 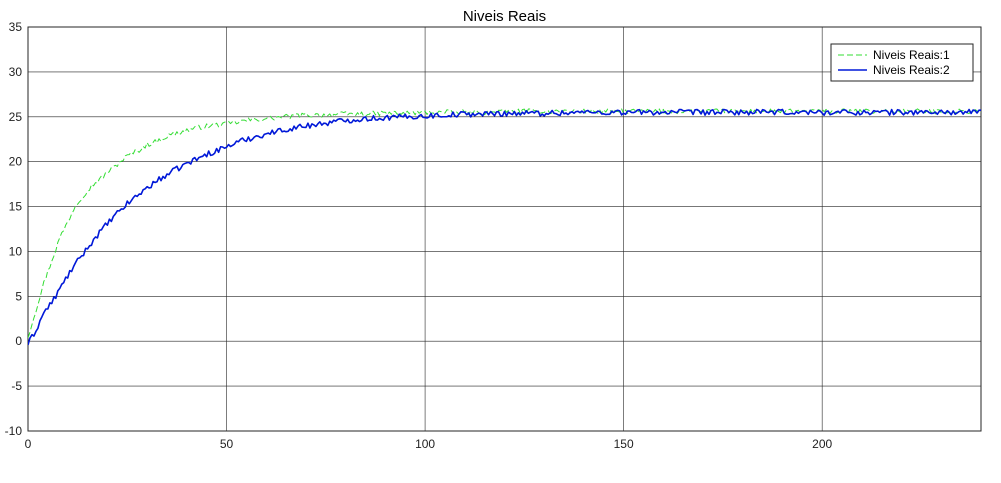 What do you see at coordinates (16, 27) in the screenshot?
I see `y-tick-label: 35` at bounding box center [16, 27].